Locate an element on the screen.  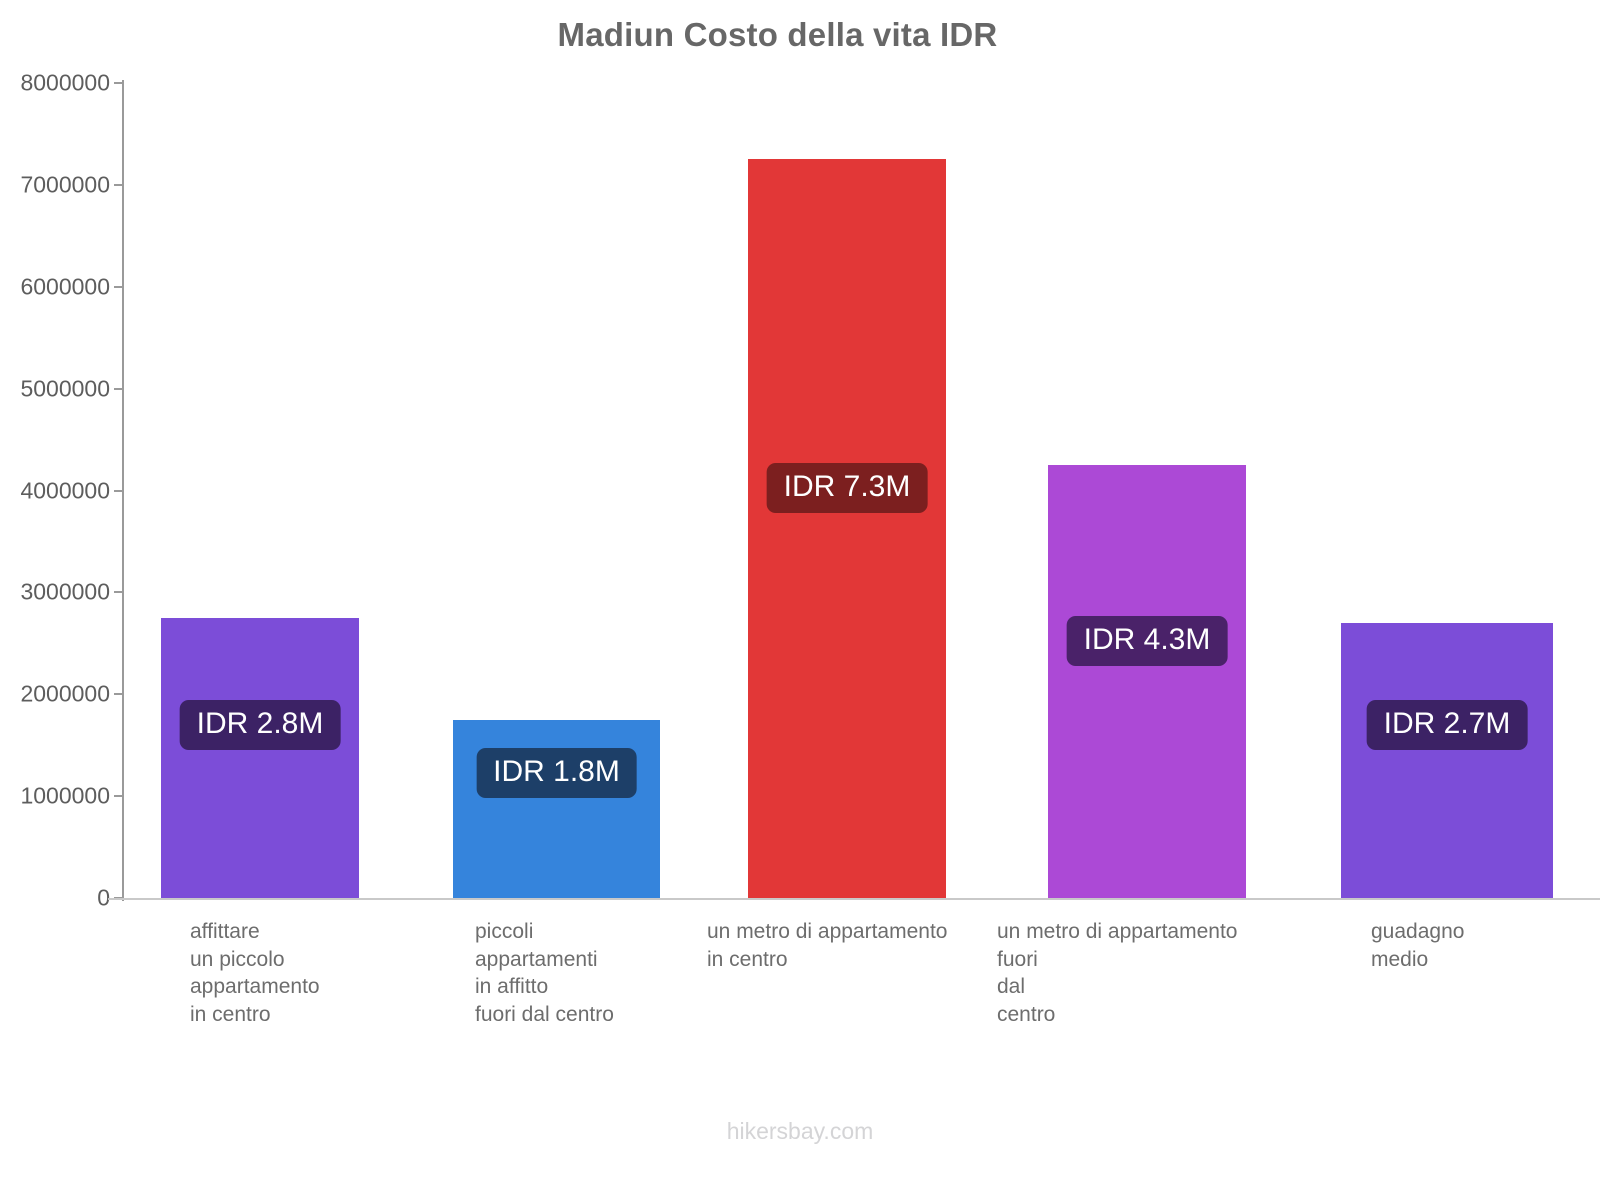
y-axis-tick-label: 6000000 is located at coordinates (65, 286).